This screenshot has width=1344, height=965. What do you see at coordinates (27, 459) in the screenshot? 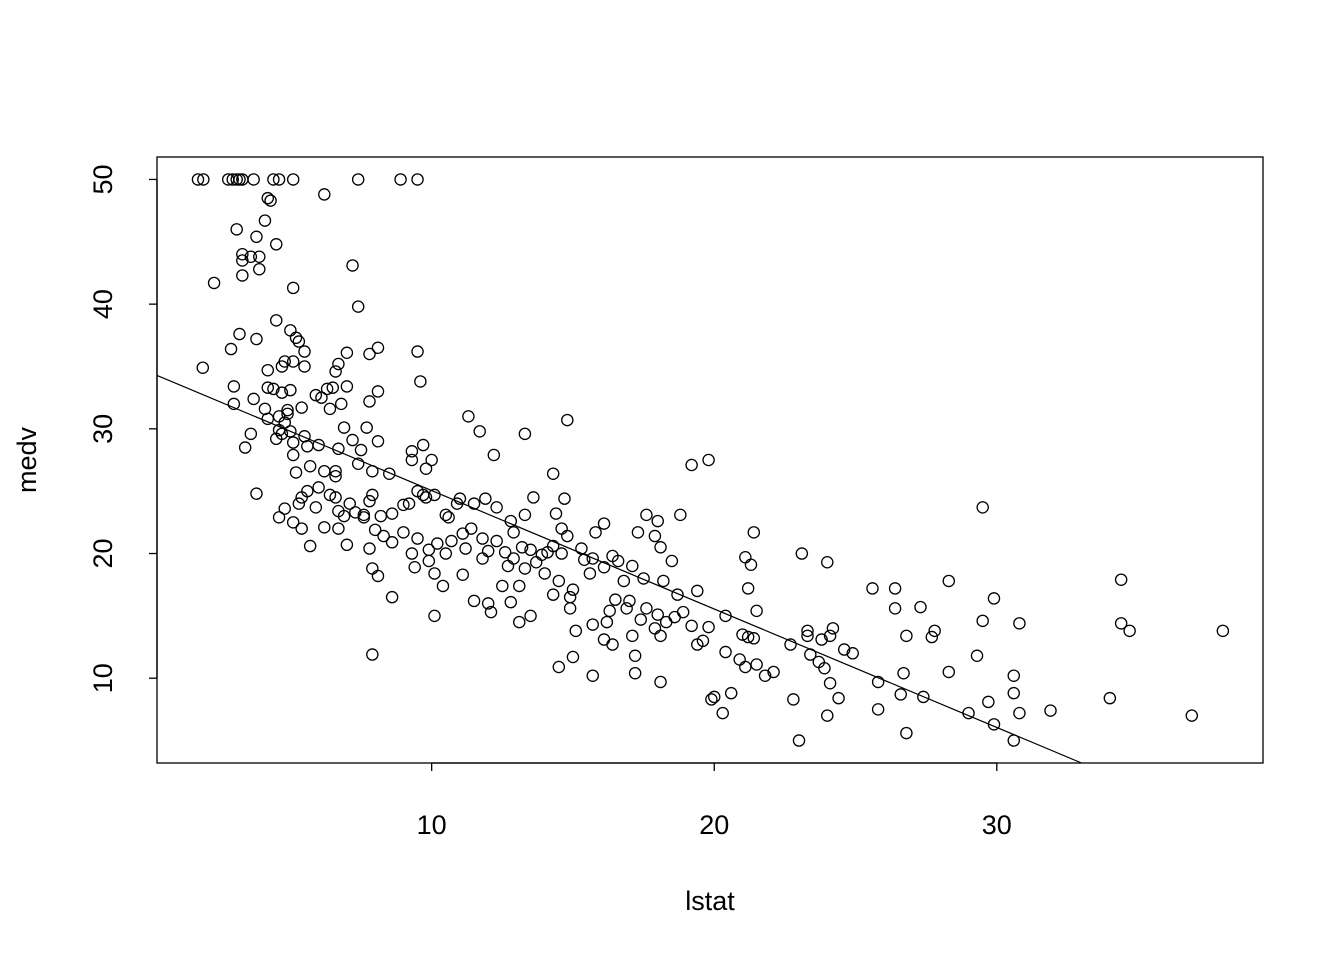
I see `y-axis-label: medv` at bounding box center [27, 459].